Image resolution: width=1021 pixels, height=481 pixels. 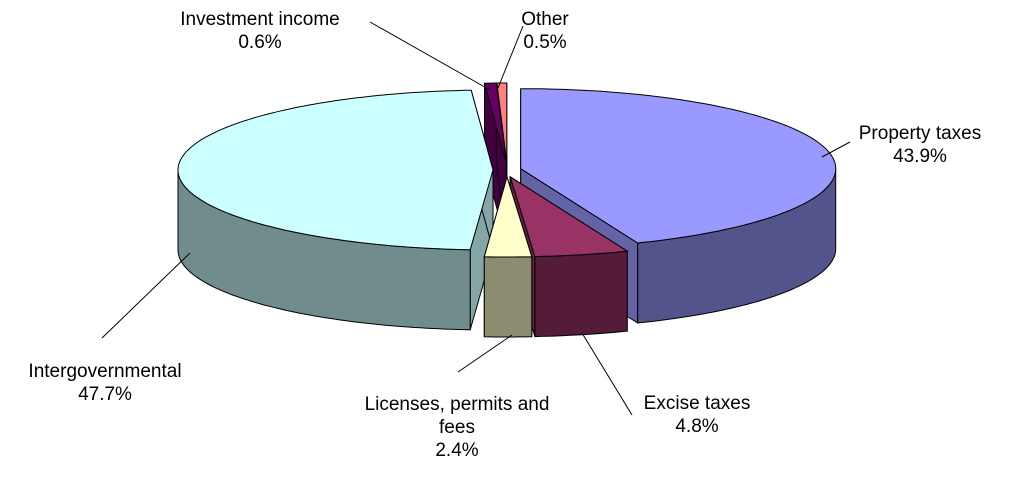 What do you see at coordinates (697, 415) in the screenshot?
I see `slice-label: Excise taxes 4.8%` at bounding box center [697, 415].